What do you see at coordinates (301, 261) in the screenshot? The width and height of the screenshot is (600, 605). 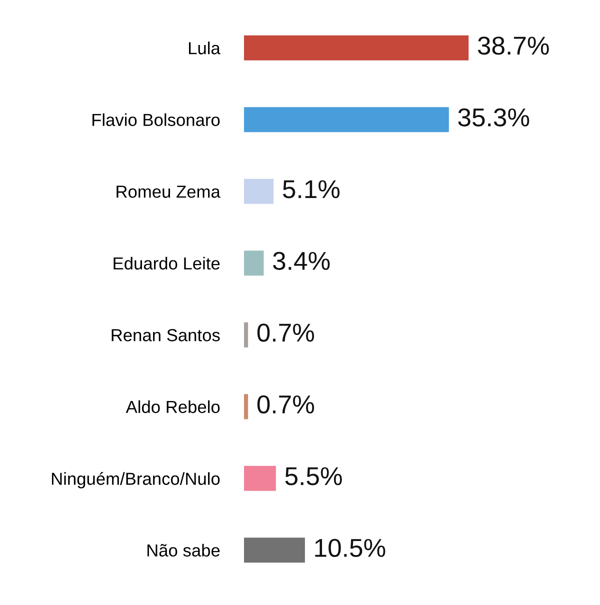 I see `data-label: 3.4%` at bounding box center [301, 261].